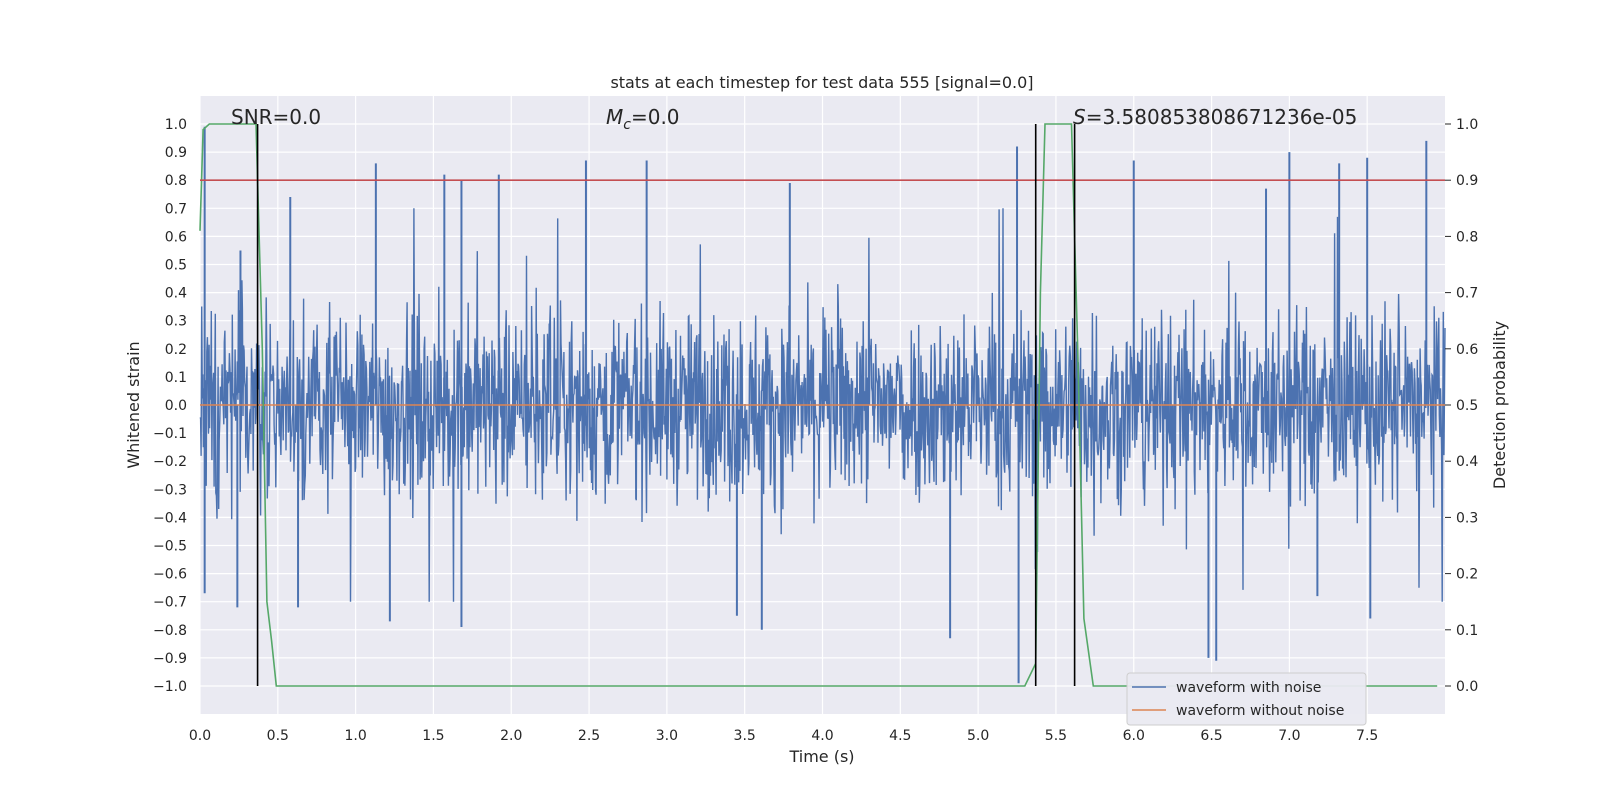  I want to click on y-tick-label-left: 0.6, so click(176, 237).